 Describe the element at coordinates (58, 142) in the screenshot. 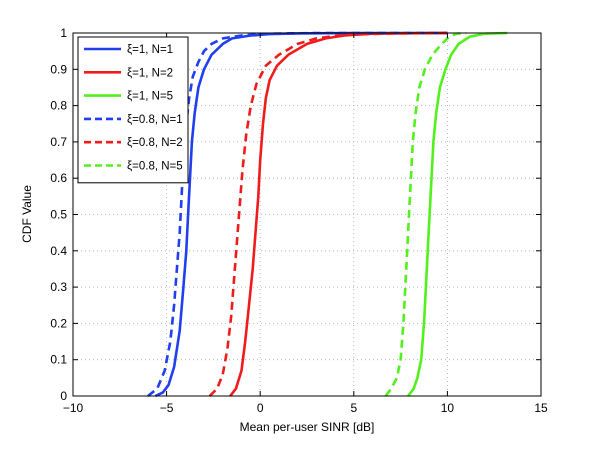

I see `y-tick-label: 0.7` at that location.